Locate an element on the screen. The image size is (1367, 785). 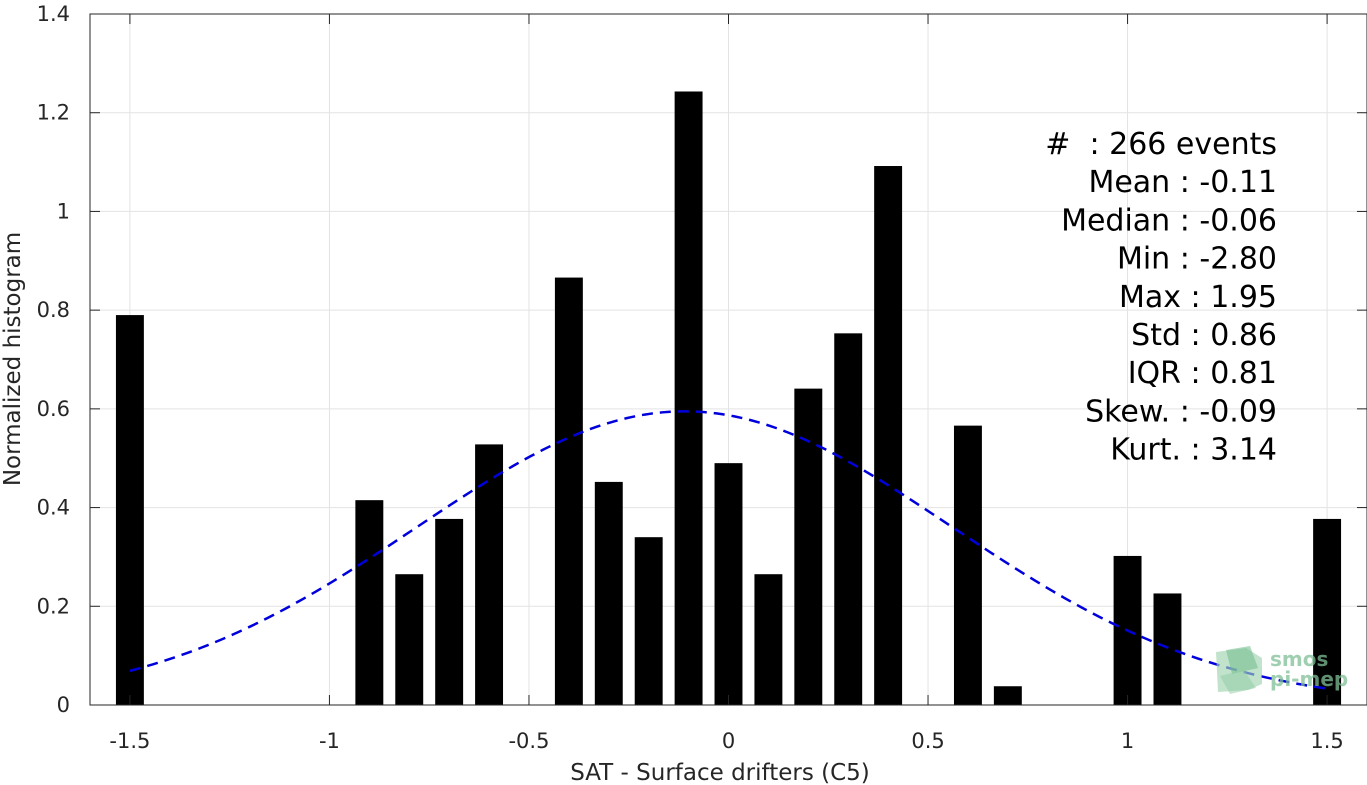
smos-pimep-logo: smos pi-mep is located at coordinates (1282, 670).